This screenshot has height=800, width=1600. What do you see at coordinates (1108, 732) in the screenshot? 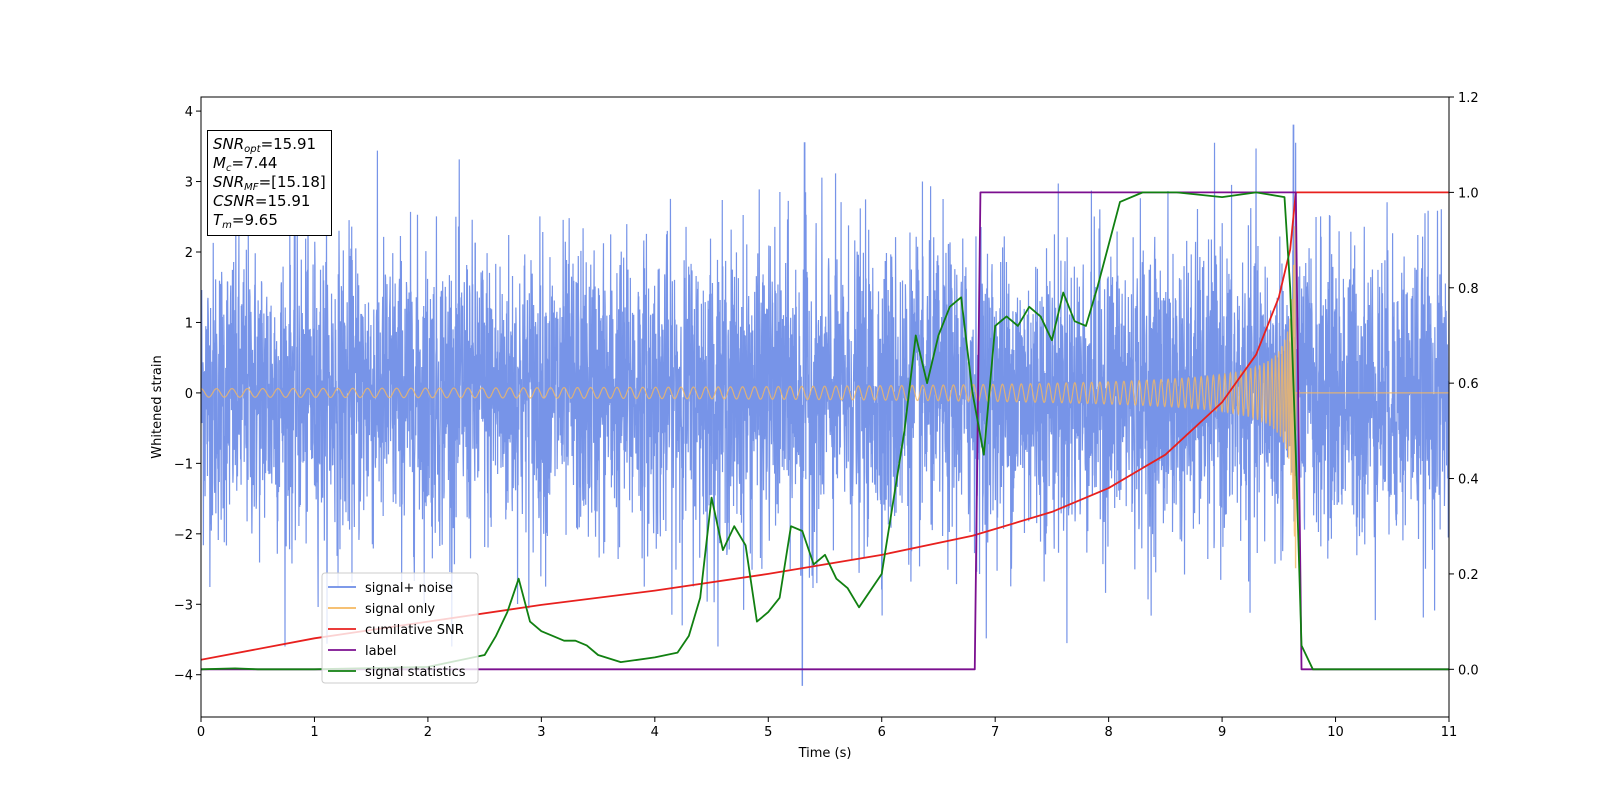
I see `x-tick-label: 8` at bounding box center [1108, 732].